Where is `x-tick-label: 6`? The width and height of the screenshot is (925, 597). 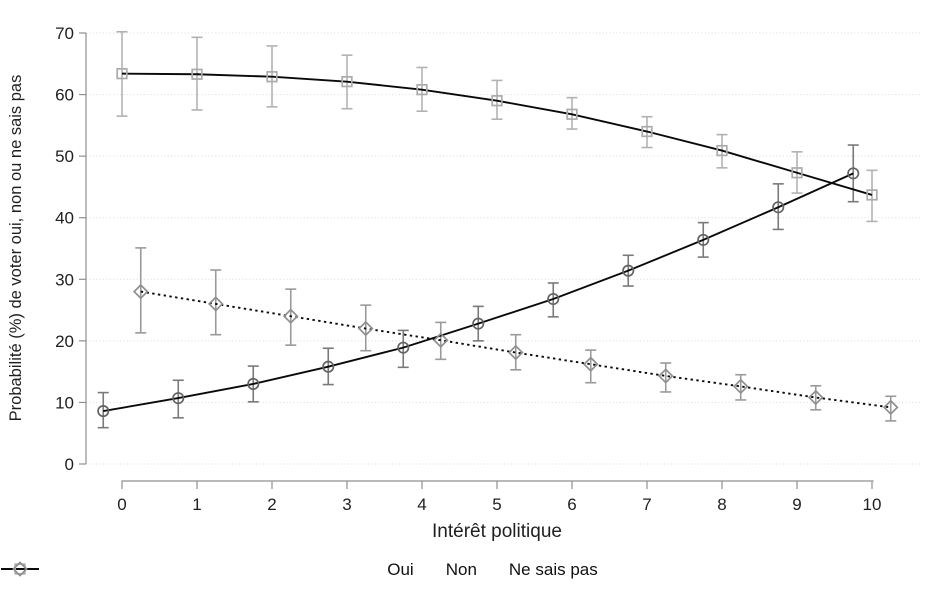 x-tick-label: 6 is located at coordinates (571, 504).